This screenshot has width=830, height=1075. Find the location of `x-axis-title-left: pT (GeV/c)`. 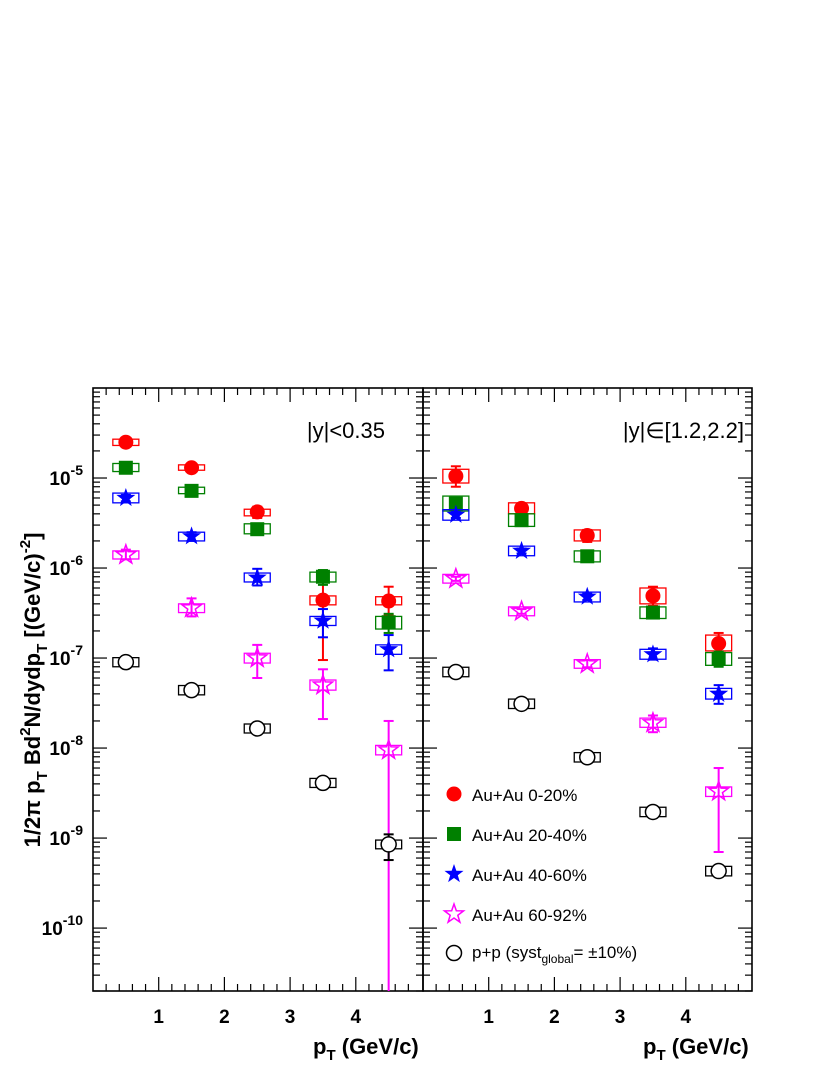

x-axis-title-left: pT (GeV/c) is located at coordinates (366, 1049).